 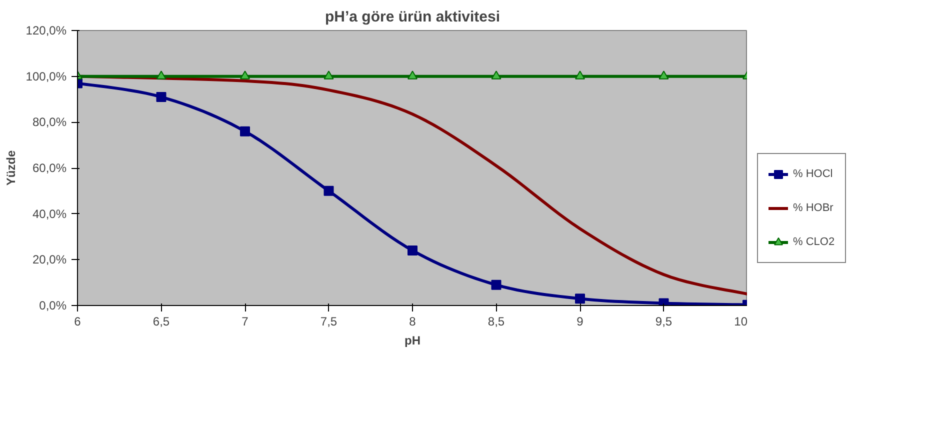 I want to click on y-tick-label: 120,0%, so click(x=46, y=31).